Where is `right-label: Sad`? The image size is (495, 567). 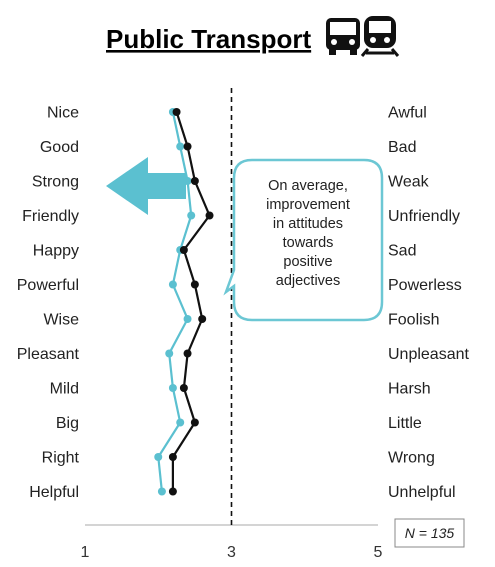 right-label: Sad is located at coordinates (402, 251).